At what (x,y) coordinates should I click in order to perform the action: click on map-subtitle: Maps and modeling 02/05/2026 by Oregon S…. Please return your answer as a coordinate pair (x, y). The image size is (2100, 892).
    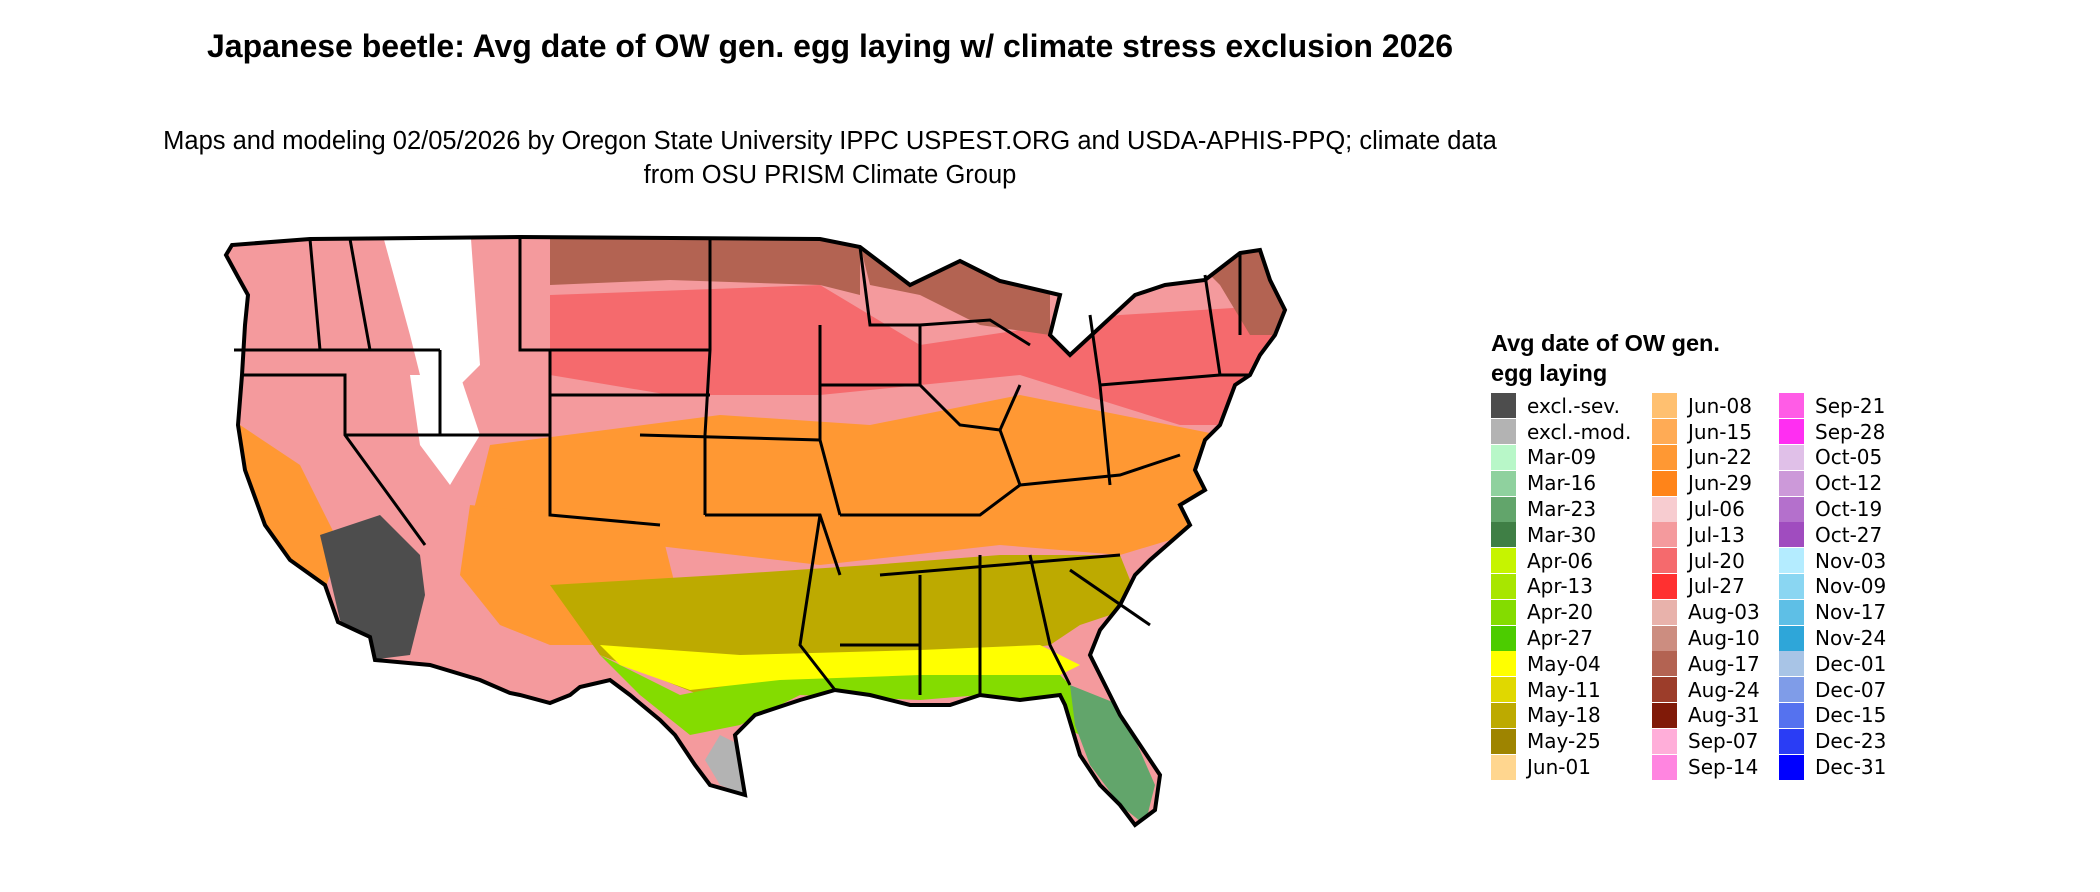
    Looking at the image, I should click on (830, 158).